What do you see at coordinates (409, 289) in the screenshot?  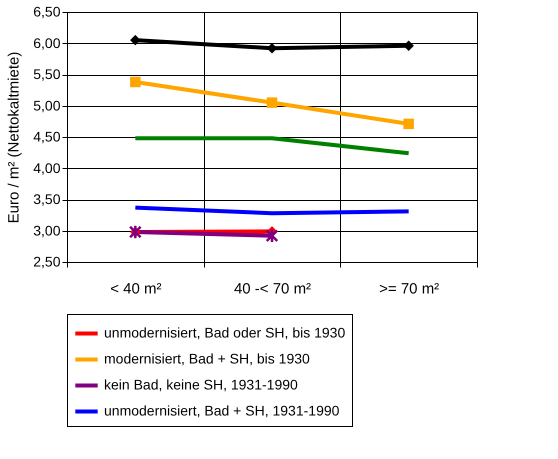 I see `x-tick-label: >= 70 m²` at bounding box center [409, 289].